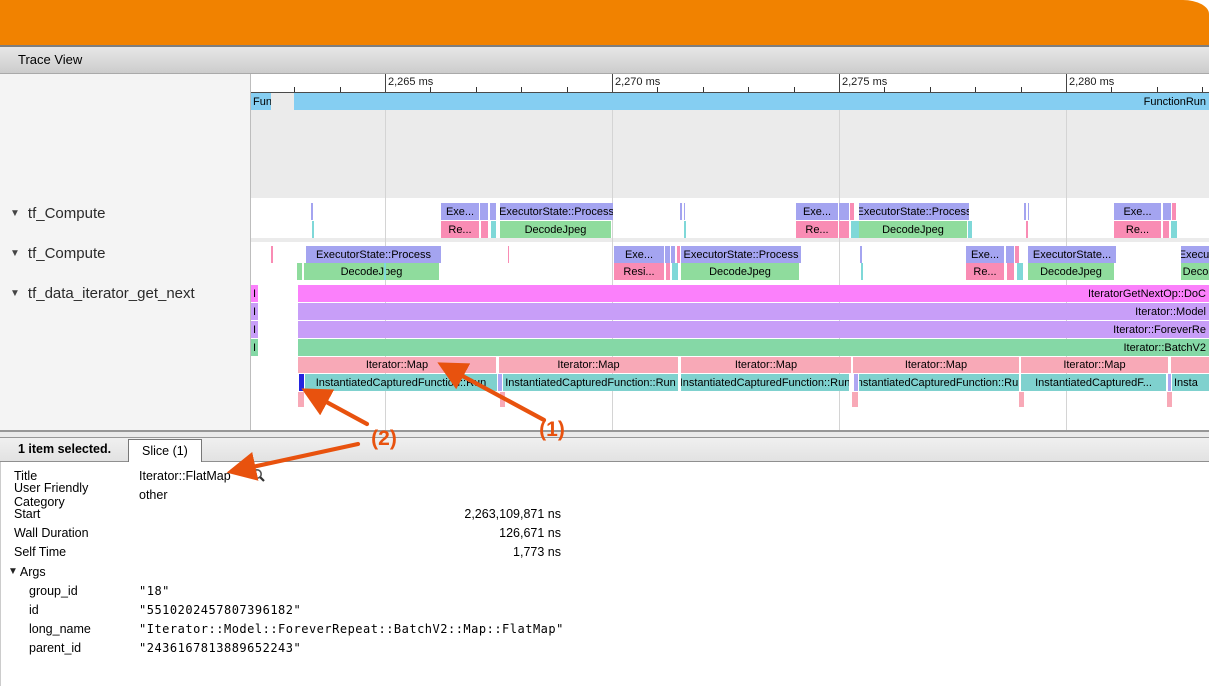 The width and height of the screenshot is (1209, 686). I want to click on trace-slice: IteratorGetNextOp::DoC, so click(753, 293).